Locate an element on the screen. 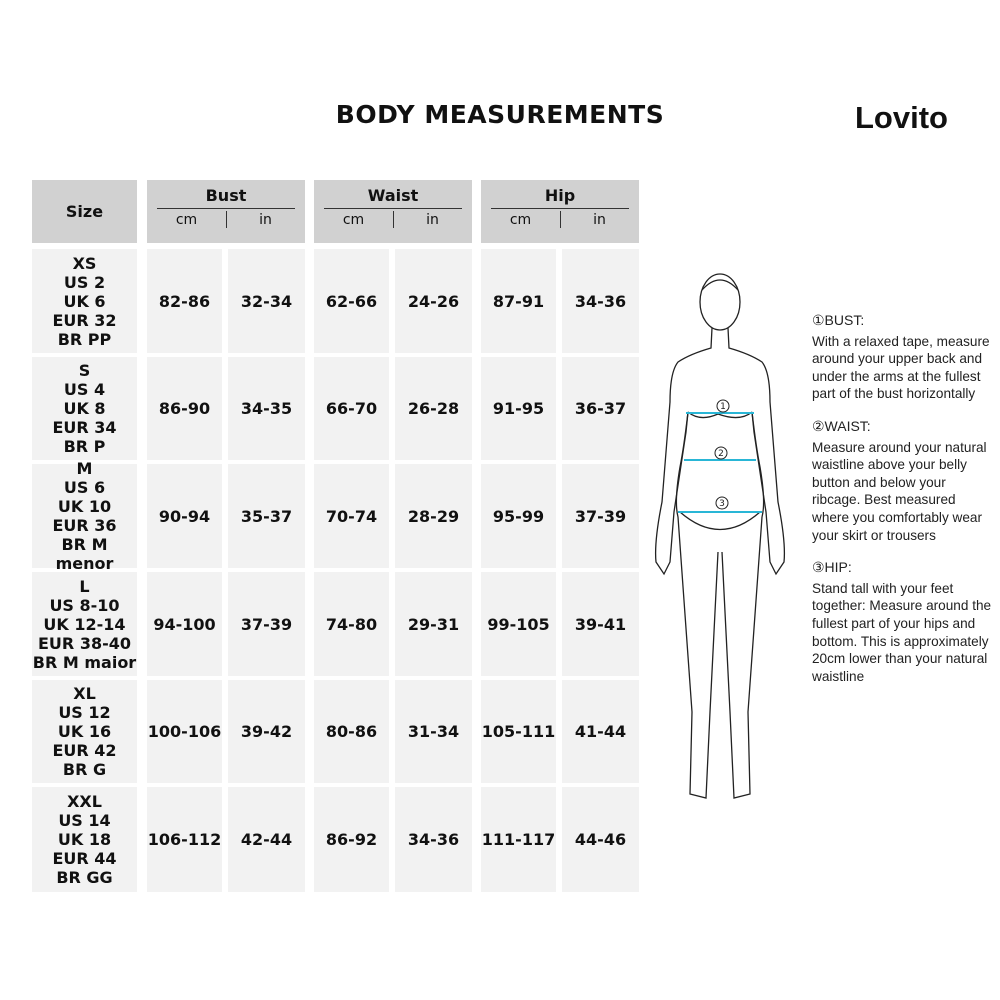 This screenshot has height=1000, width=1000. body-figure-illustration: 1 2 3 is located at coordinates (720, 536).